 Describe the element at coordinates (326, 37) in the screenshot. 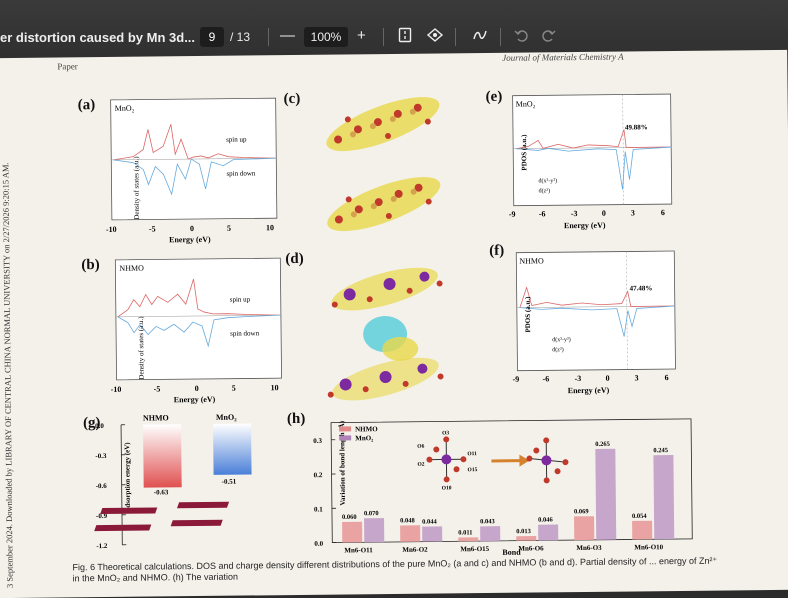

I see `zoom-level-input: 100%` at that location.